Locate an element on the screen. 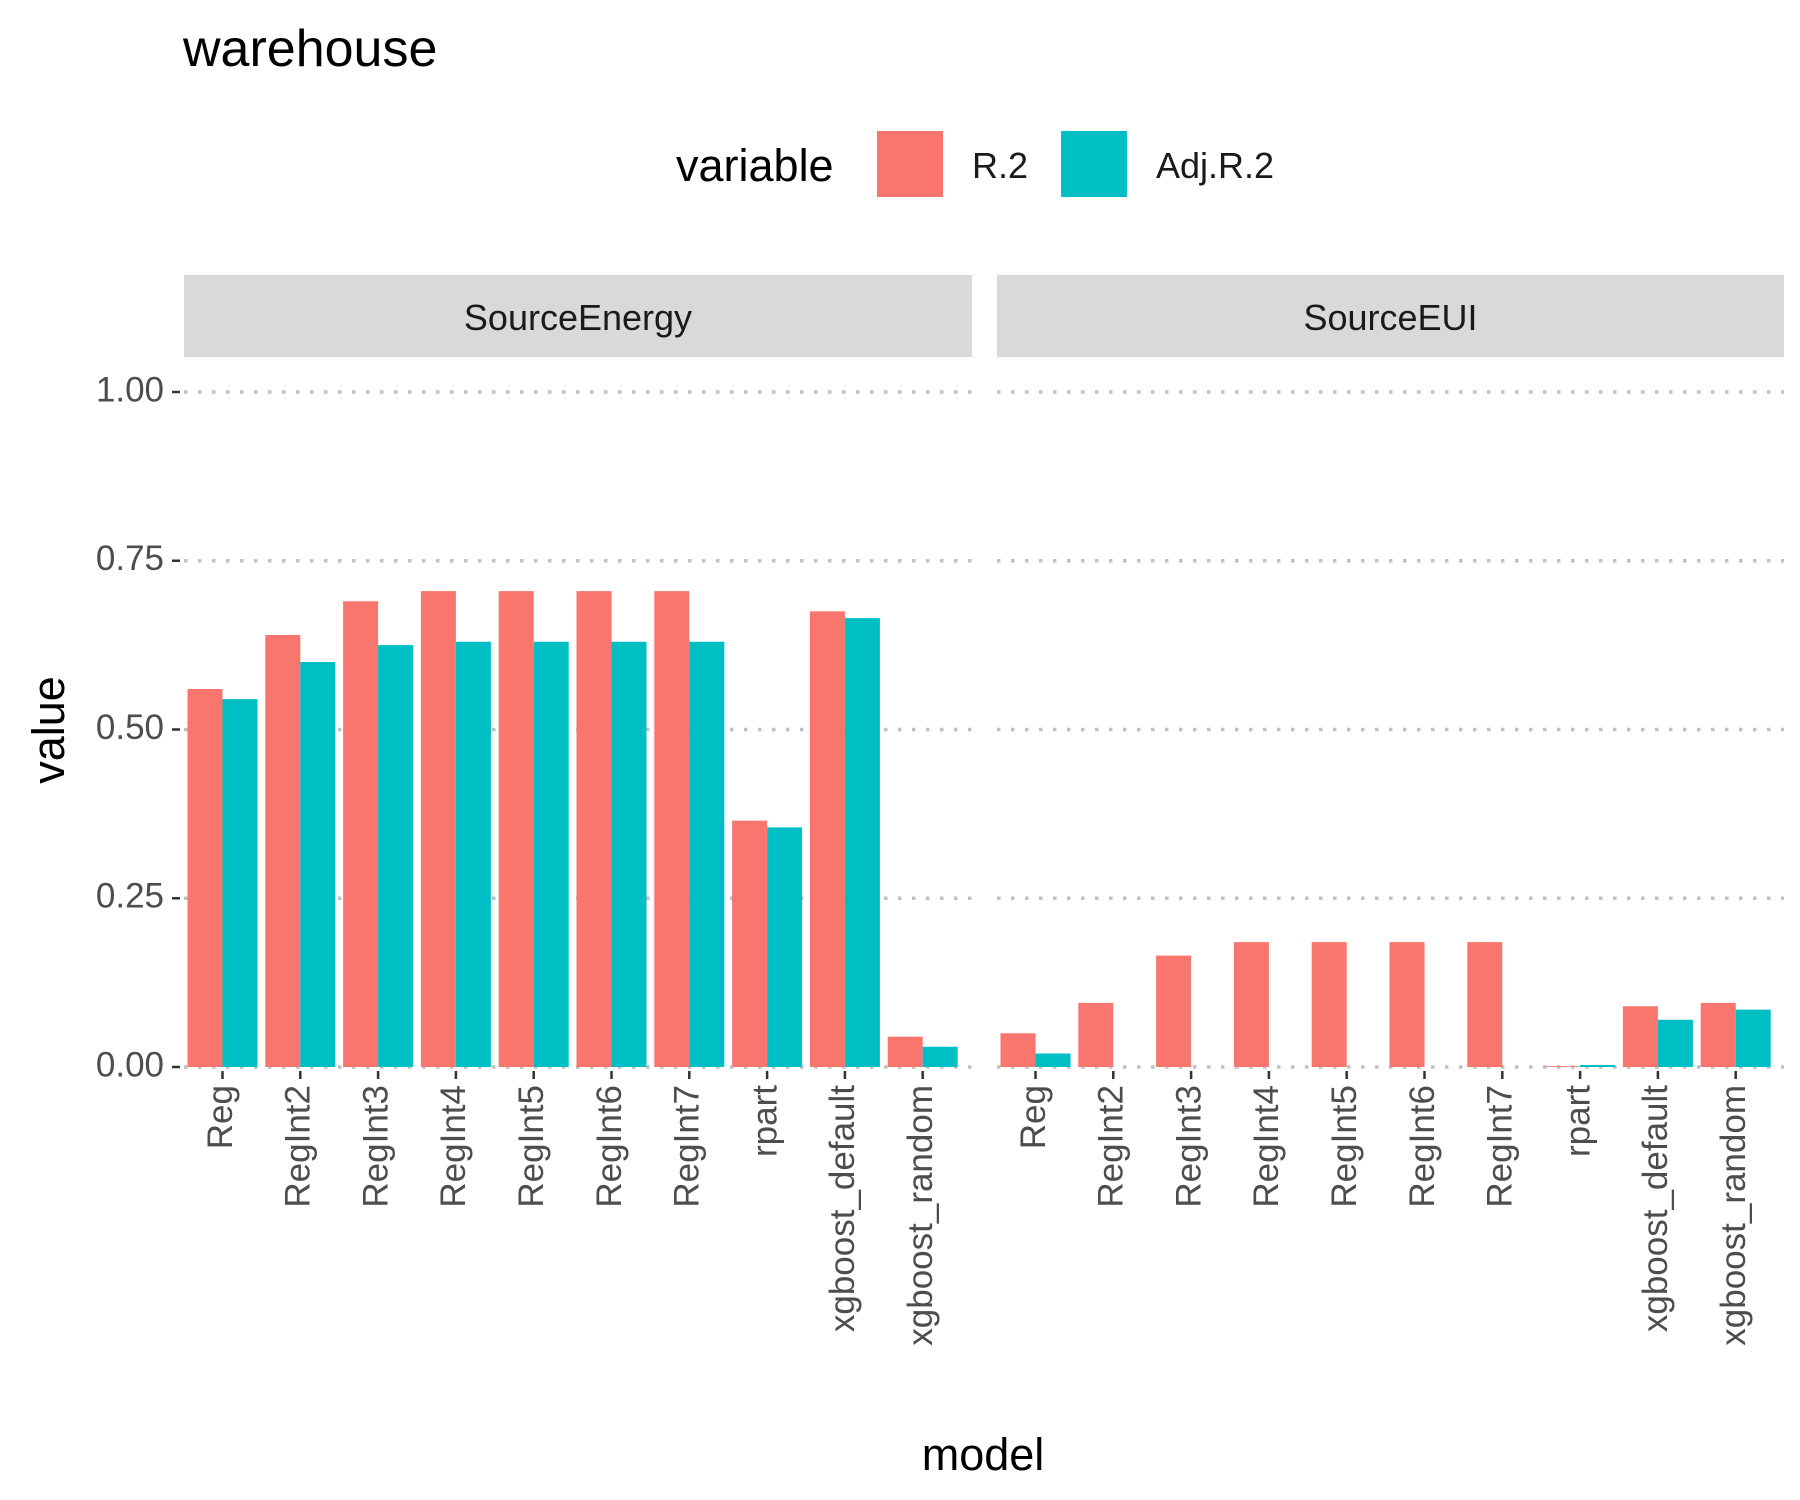  y-tick-label: 0.75 is located at coordinates (130, 558).